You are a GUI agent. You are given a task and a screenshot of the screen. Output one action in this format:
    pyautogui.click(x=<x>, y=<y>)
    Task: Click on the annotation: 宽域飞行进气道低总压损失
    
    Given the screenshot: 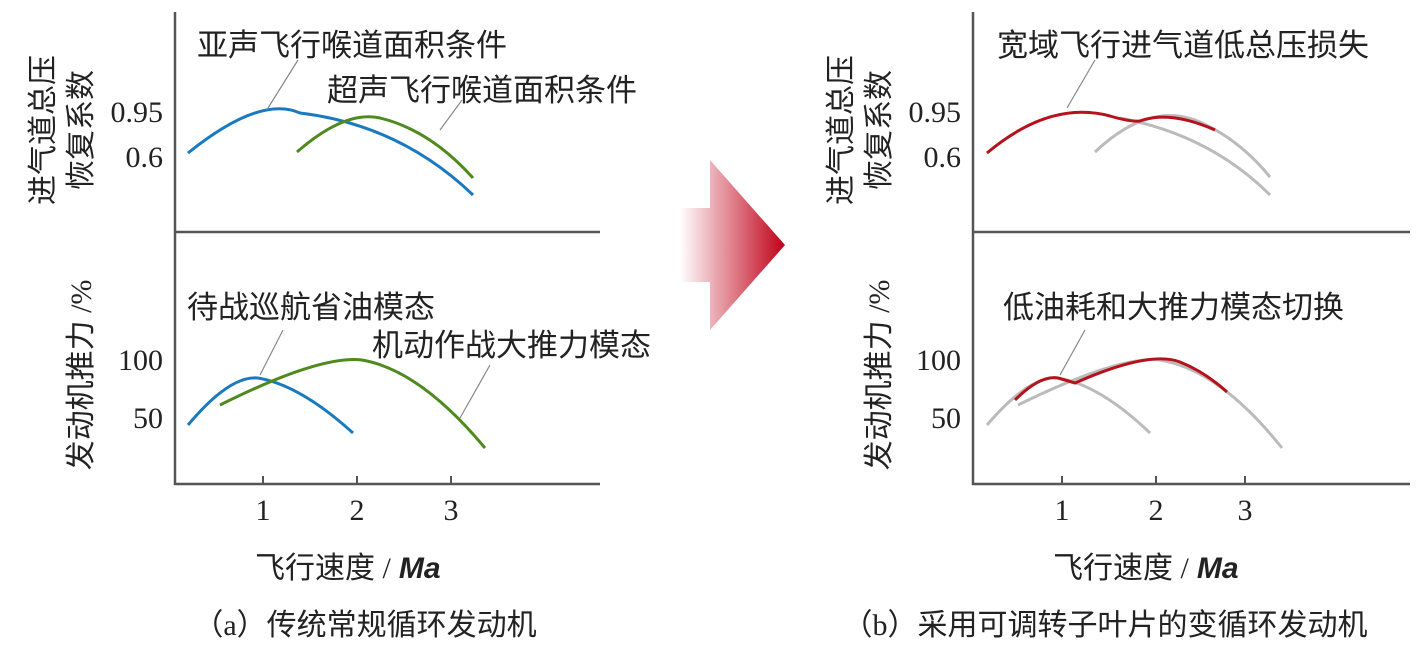 What is the action you would take?
    pyautogui.click(x=1183, y=45)
    